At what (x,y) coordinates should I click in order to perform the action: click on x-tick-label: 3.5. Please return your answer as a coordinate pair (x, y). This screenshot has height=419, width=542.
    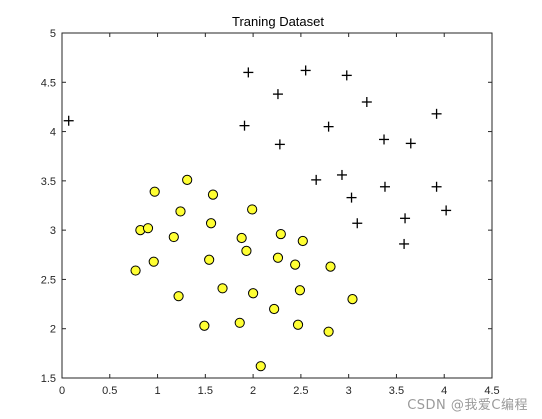
    Looking at the image, I should click on (396, 391).